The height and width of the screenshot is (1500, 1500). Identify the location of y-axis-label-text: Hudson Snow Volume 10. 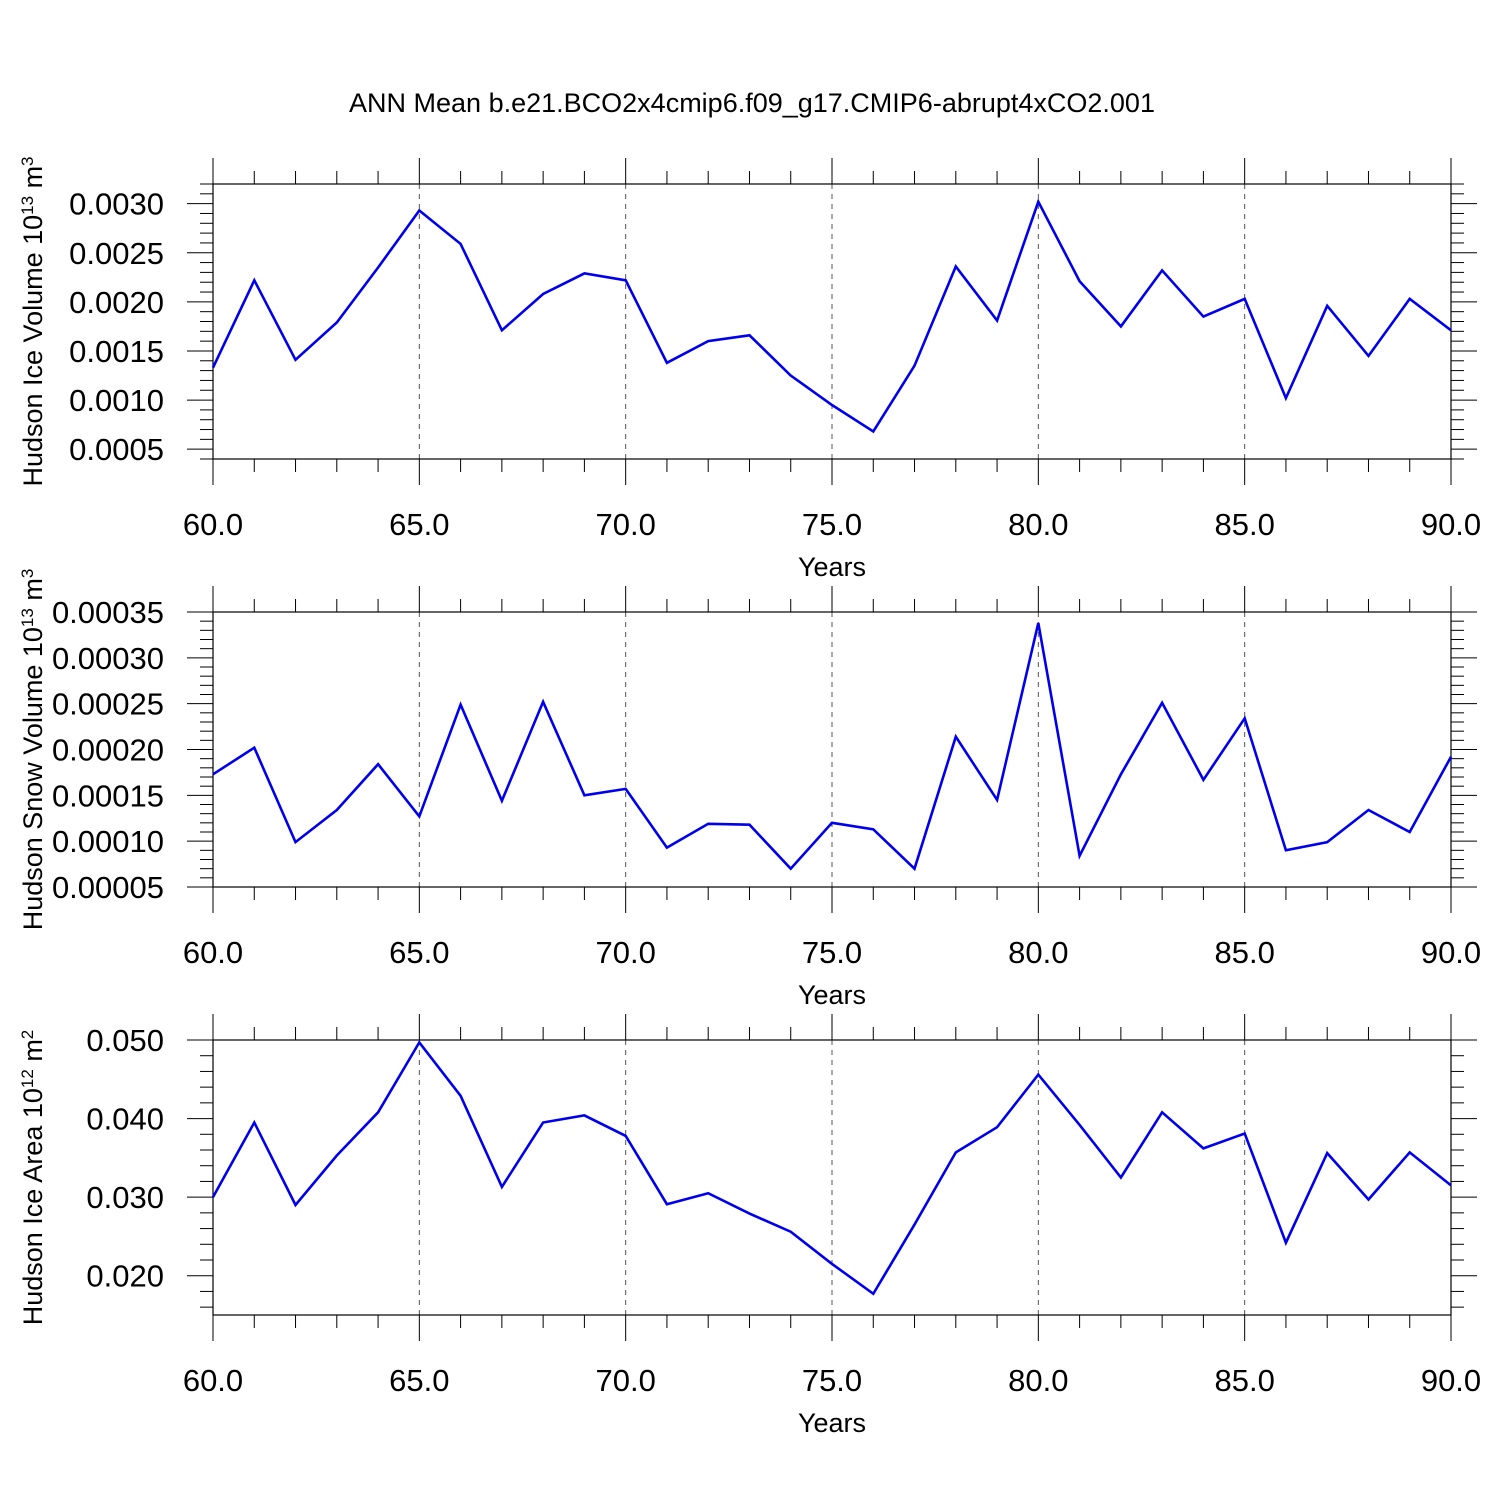
(33, 778).